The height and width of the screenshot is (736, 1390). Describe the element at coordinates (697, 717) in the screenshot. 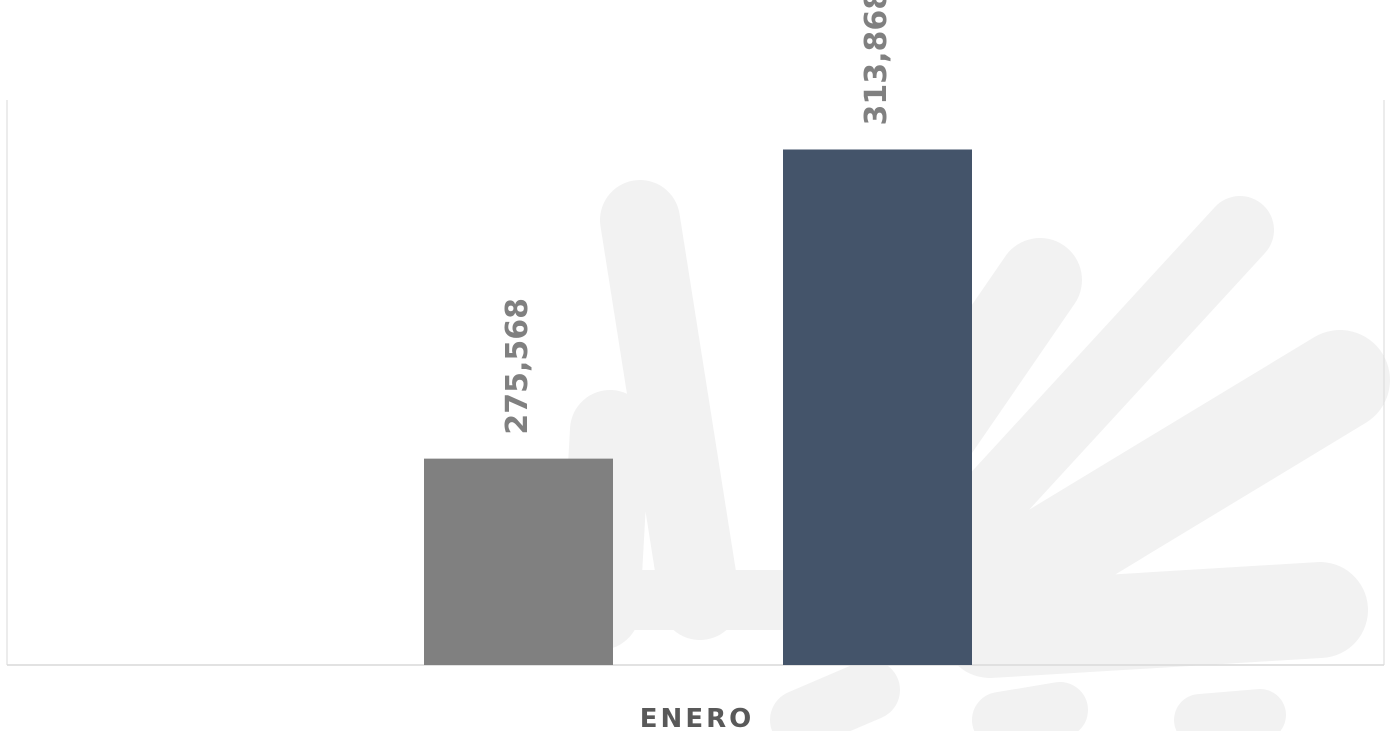

I see `category-label: ENERO` at that location.